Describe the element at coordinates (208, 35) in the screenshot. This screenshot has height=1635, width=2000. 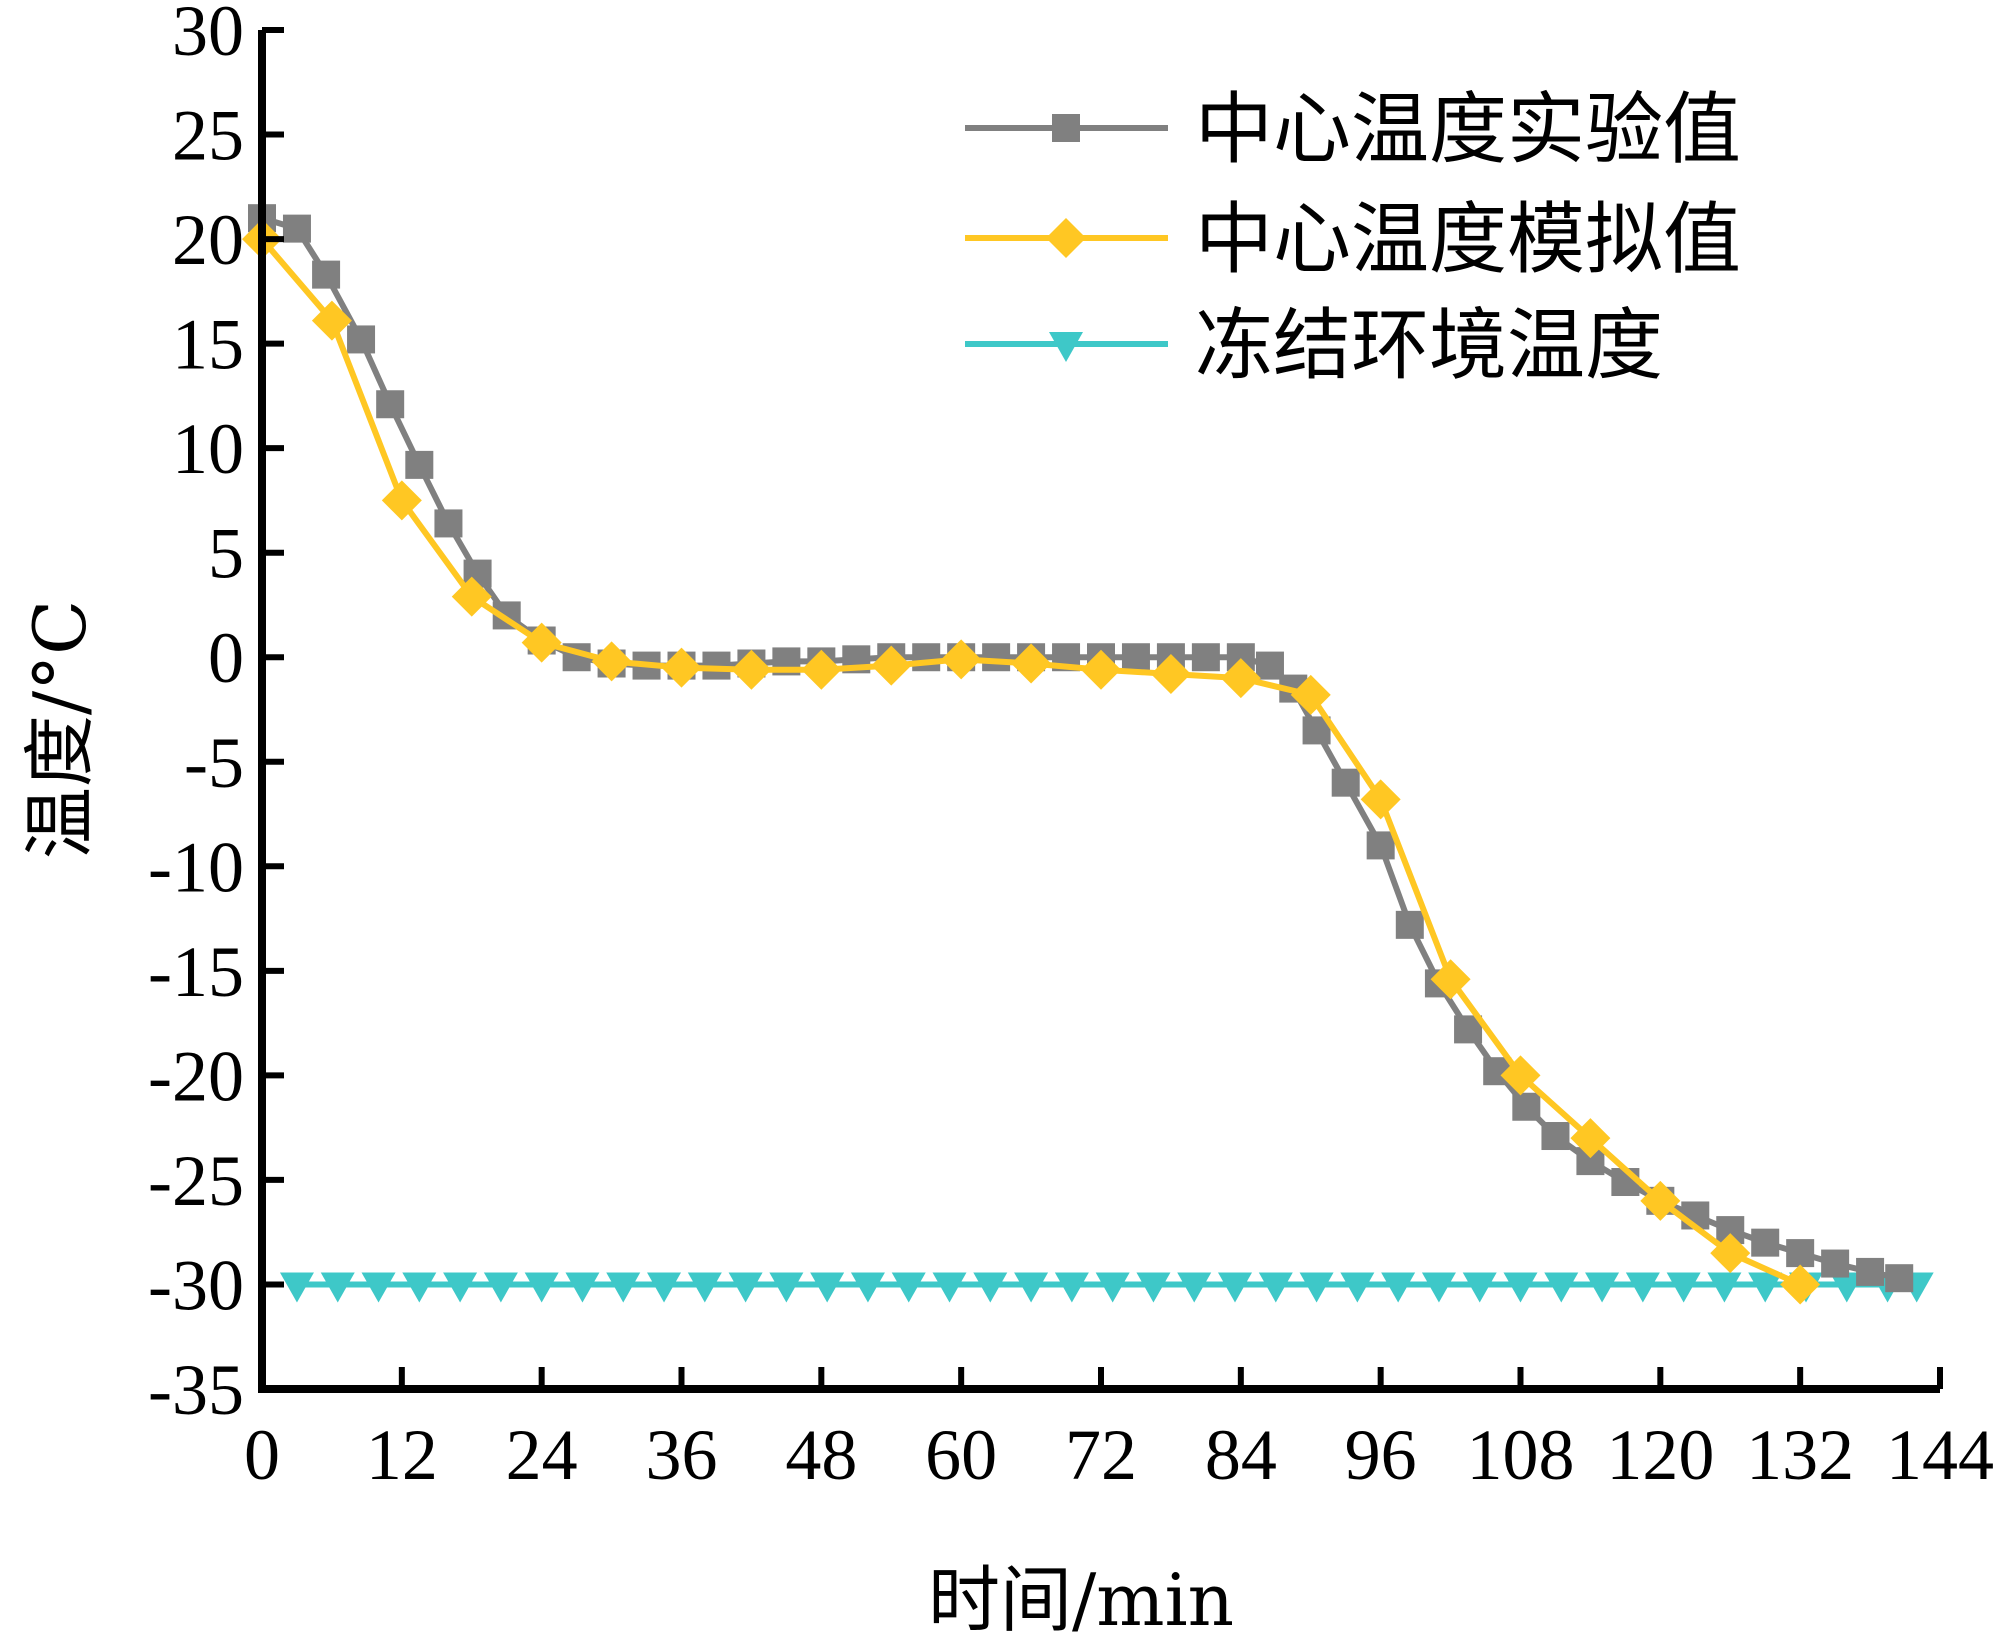
I see `y-tick-label: 30` at that location.